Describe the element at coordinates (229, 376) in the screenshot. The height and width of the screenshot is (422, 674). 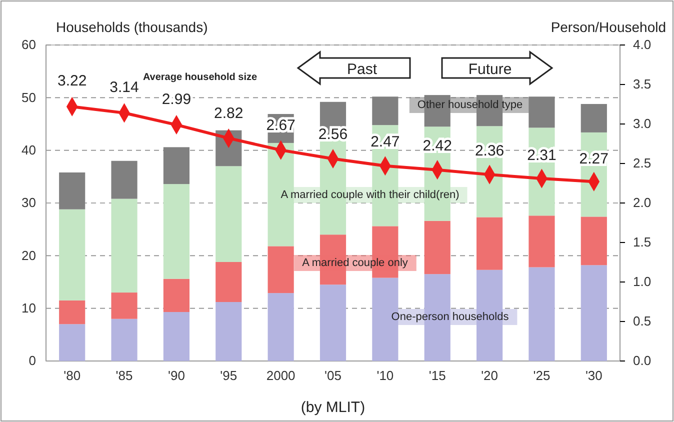
I see `x-tick-label: '95` at that location.